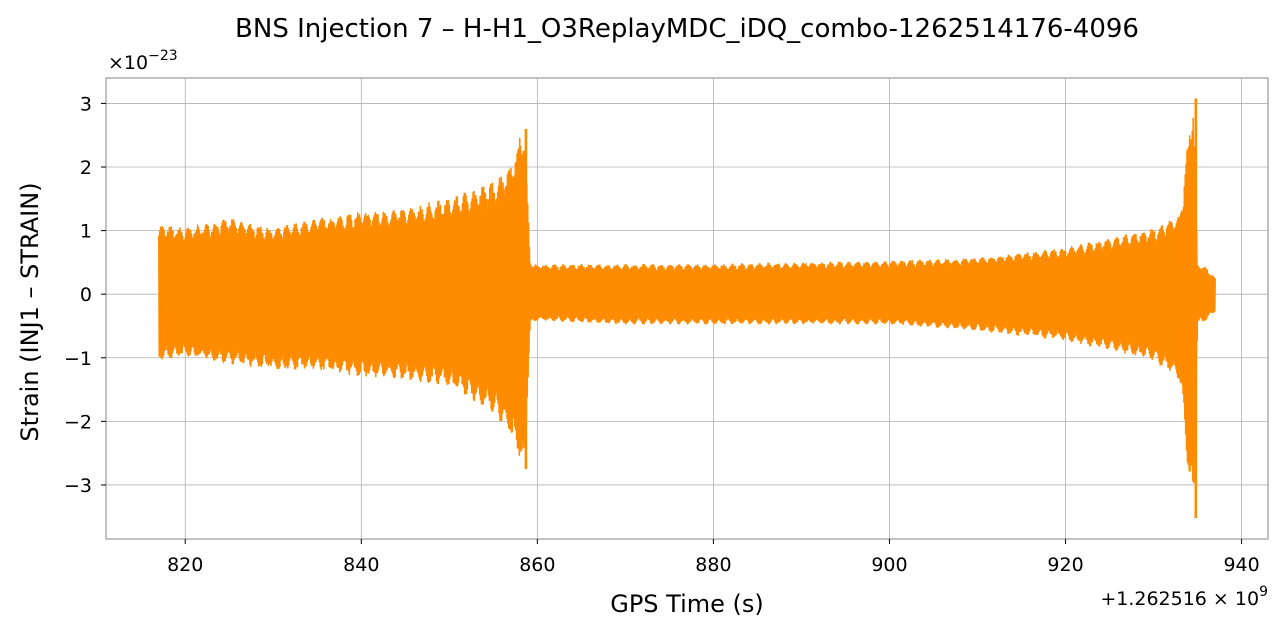  Describe the element at coordinates (163, 56) in the screenshot. I see `y-scale-exponent: −23` at that location.